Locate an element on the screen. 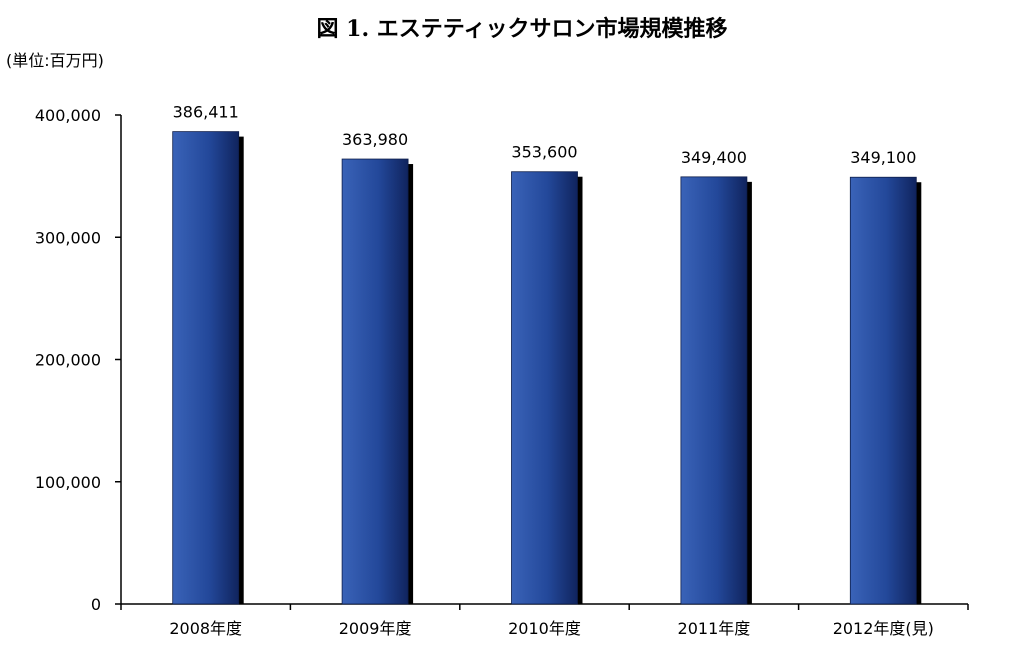 The image size is (1024, 658). y-tick-label: 0 is located at coordinates (96, 604).